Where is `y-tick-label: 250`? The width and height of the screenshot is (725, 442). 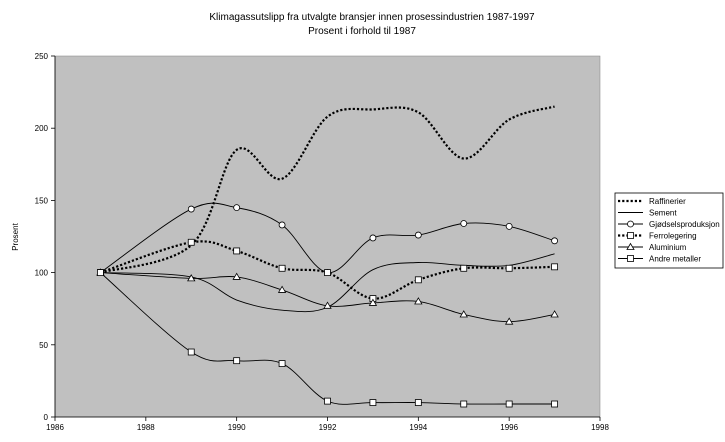 y-tick-label: 250 is located at coordinates (42, 56).